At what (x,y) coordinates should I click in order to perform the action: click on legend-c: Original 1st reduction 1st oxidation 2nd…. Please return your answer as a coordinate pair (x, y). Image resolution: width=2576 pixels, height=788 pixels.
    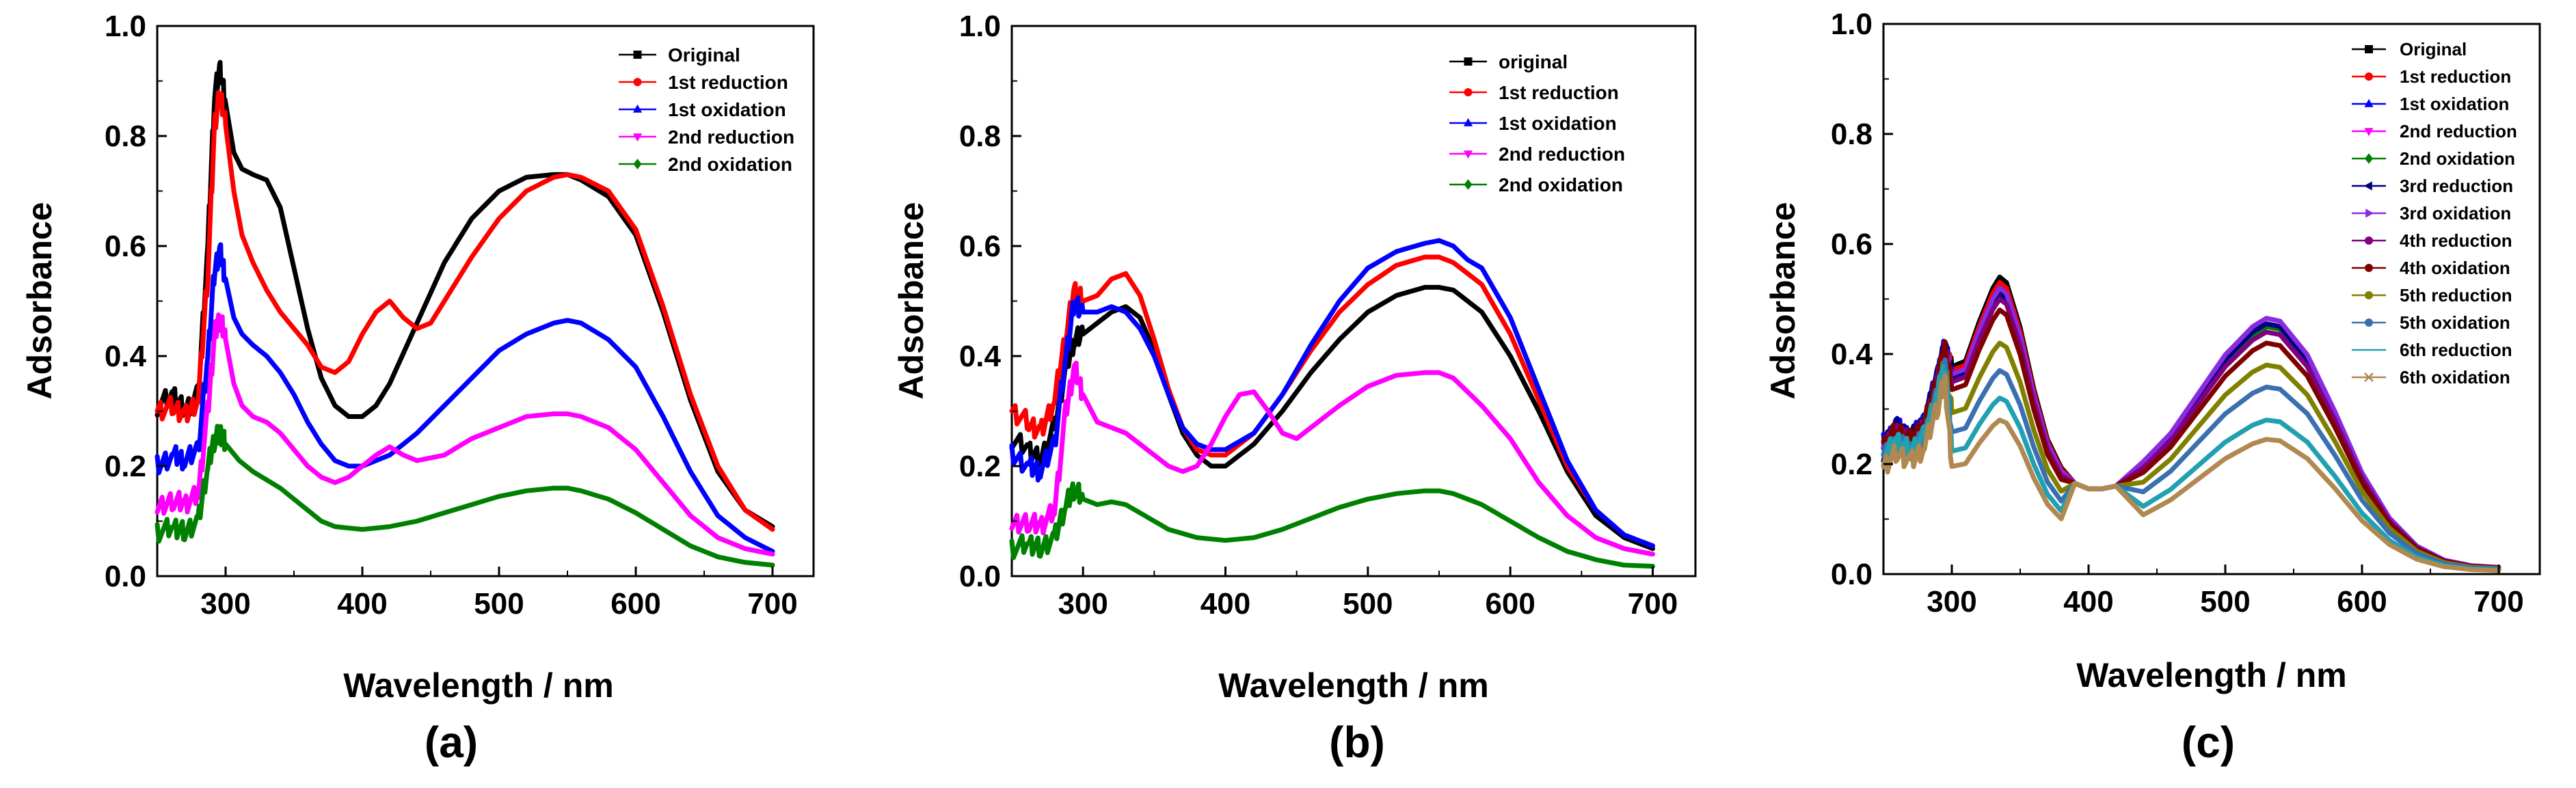
    Looking at the image, I should click on (2434, 213).